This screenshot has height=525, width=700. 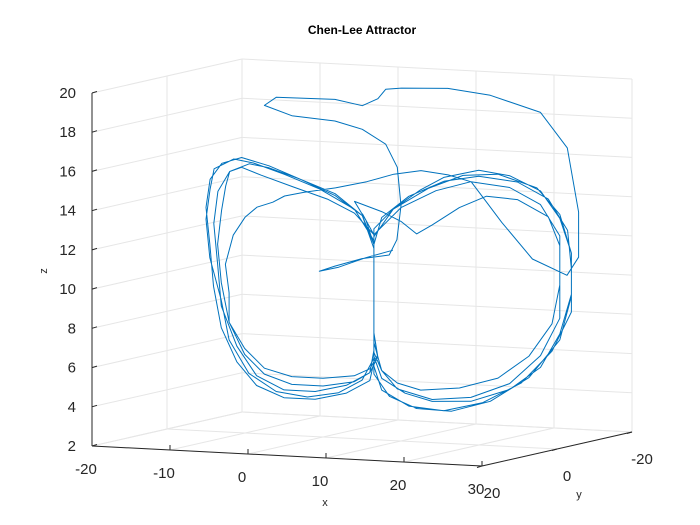 What do you see at coordinates (242, 477) in the screenshot?
I see `x-tick-label: 0` at bounding box center [242, 477].